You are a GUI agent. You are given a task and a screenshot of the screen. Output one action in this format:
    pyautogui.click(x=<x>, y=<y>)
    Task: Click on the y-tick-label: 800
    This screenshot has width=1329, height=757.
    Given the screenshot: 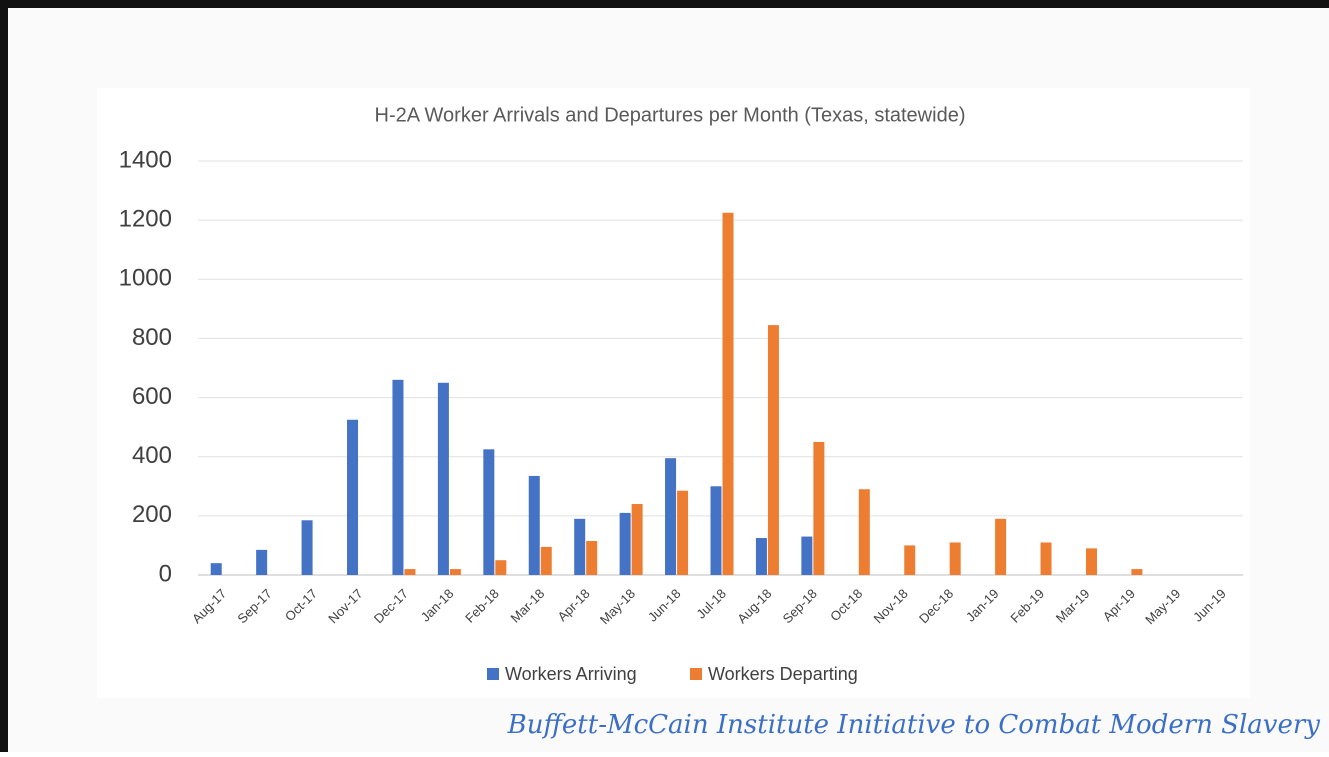 What is the action you would take?
    pyautogui.click(x=152, y=337)
    